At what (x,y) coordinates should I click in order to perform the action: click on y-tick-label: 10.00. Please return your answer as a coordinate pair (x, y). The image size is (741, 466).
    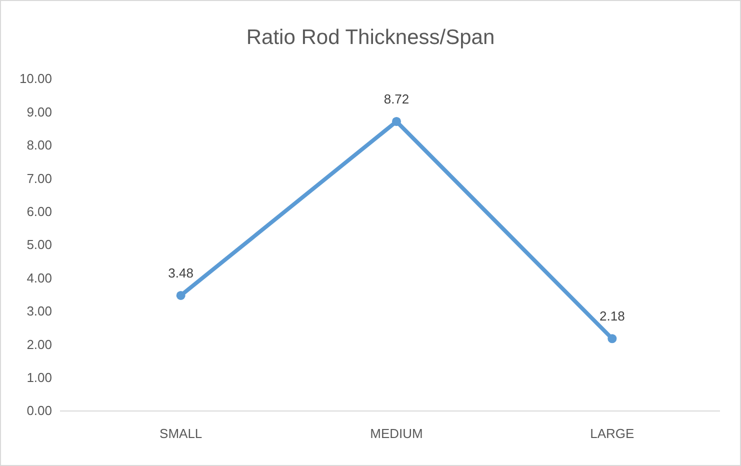
    Looking at the image, I should click on (35, 78).